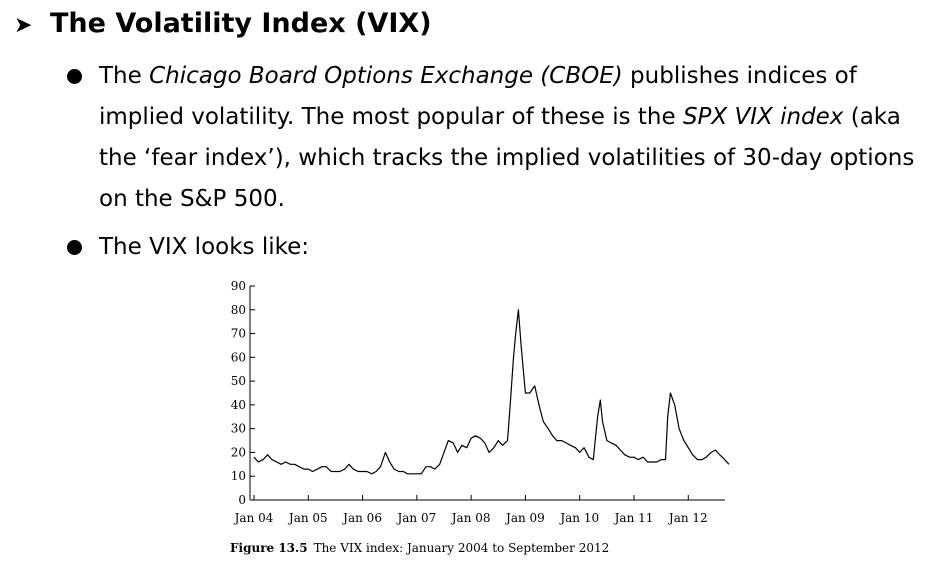  Describe the element at coordinates (498, 247) in the screenshot. I see `bullet-vix-looks: The VIX looks like:` at that location.